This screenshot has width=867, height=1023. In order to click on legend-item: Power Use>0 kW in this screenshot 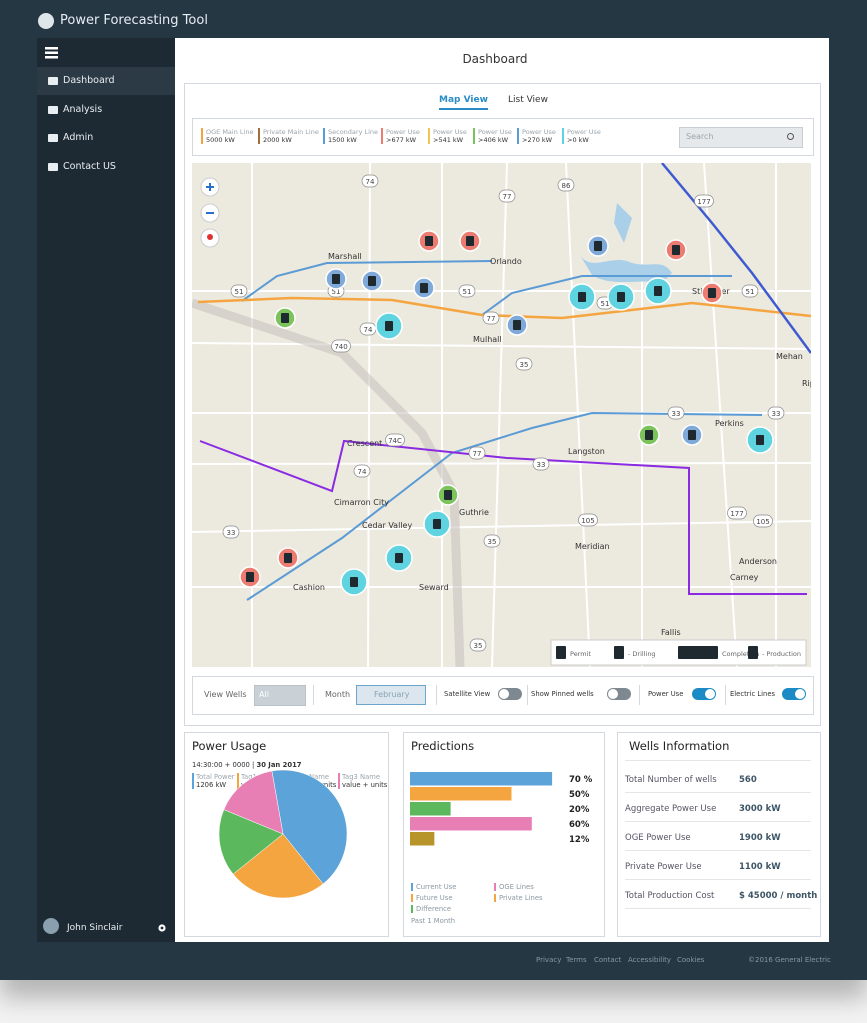, I will do `click(581, 136)`.